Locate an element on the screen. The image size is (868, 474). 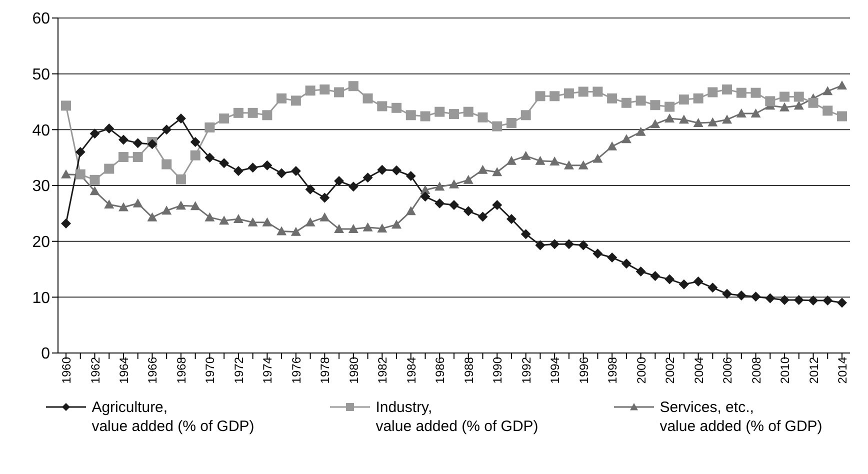
x-tick-label: 2008 is located at coordinates (756, 370).